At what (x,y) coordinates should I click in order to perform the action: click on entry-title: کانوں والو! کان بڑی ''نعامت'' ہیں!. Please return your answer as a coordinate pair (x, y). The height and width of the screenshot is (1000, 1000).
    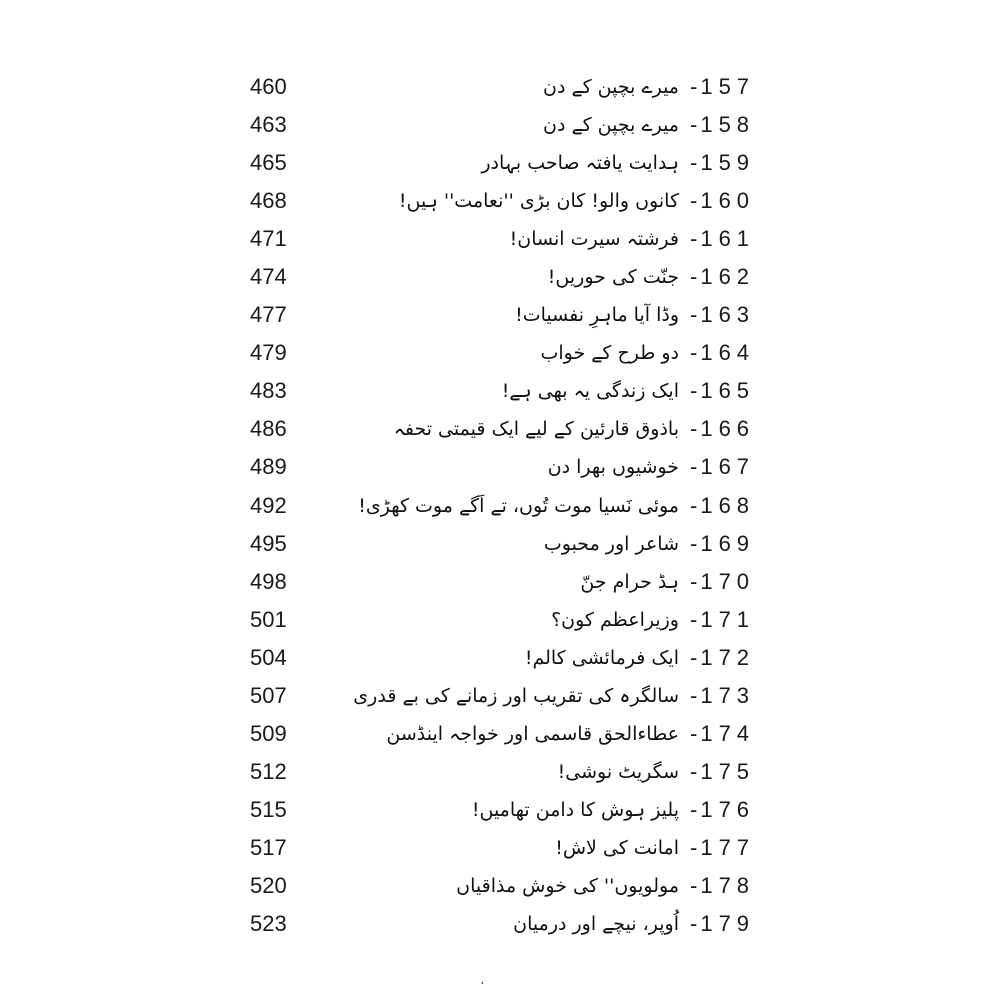
    Looking at the image, I should click on (538, 201).